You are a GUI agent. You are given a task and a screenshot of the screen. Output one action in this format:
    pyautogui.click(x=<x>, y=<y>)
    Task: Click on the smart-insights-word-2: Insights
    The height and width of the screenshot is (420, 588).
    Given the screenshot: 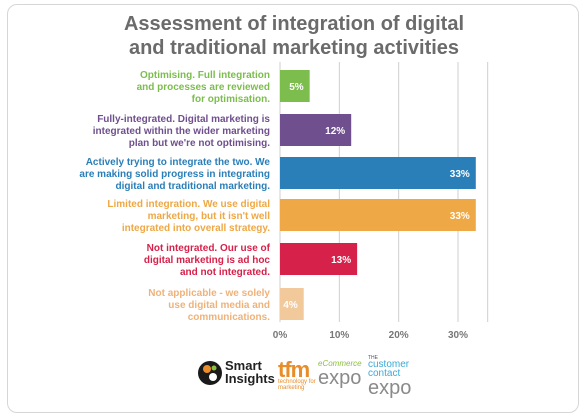 What is the action you would take?
    pyautogui.click(x=250, y=378)
    